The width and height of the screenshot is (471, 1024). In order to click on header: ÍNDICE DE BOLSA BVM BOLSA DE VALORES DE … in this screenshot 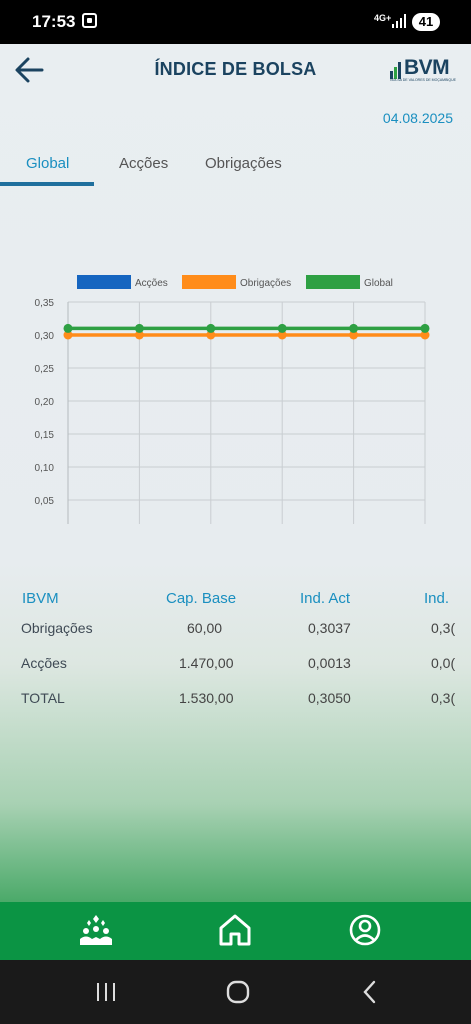, I will do `click(235, 74)`.